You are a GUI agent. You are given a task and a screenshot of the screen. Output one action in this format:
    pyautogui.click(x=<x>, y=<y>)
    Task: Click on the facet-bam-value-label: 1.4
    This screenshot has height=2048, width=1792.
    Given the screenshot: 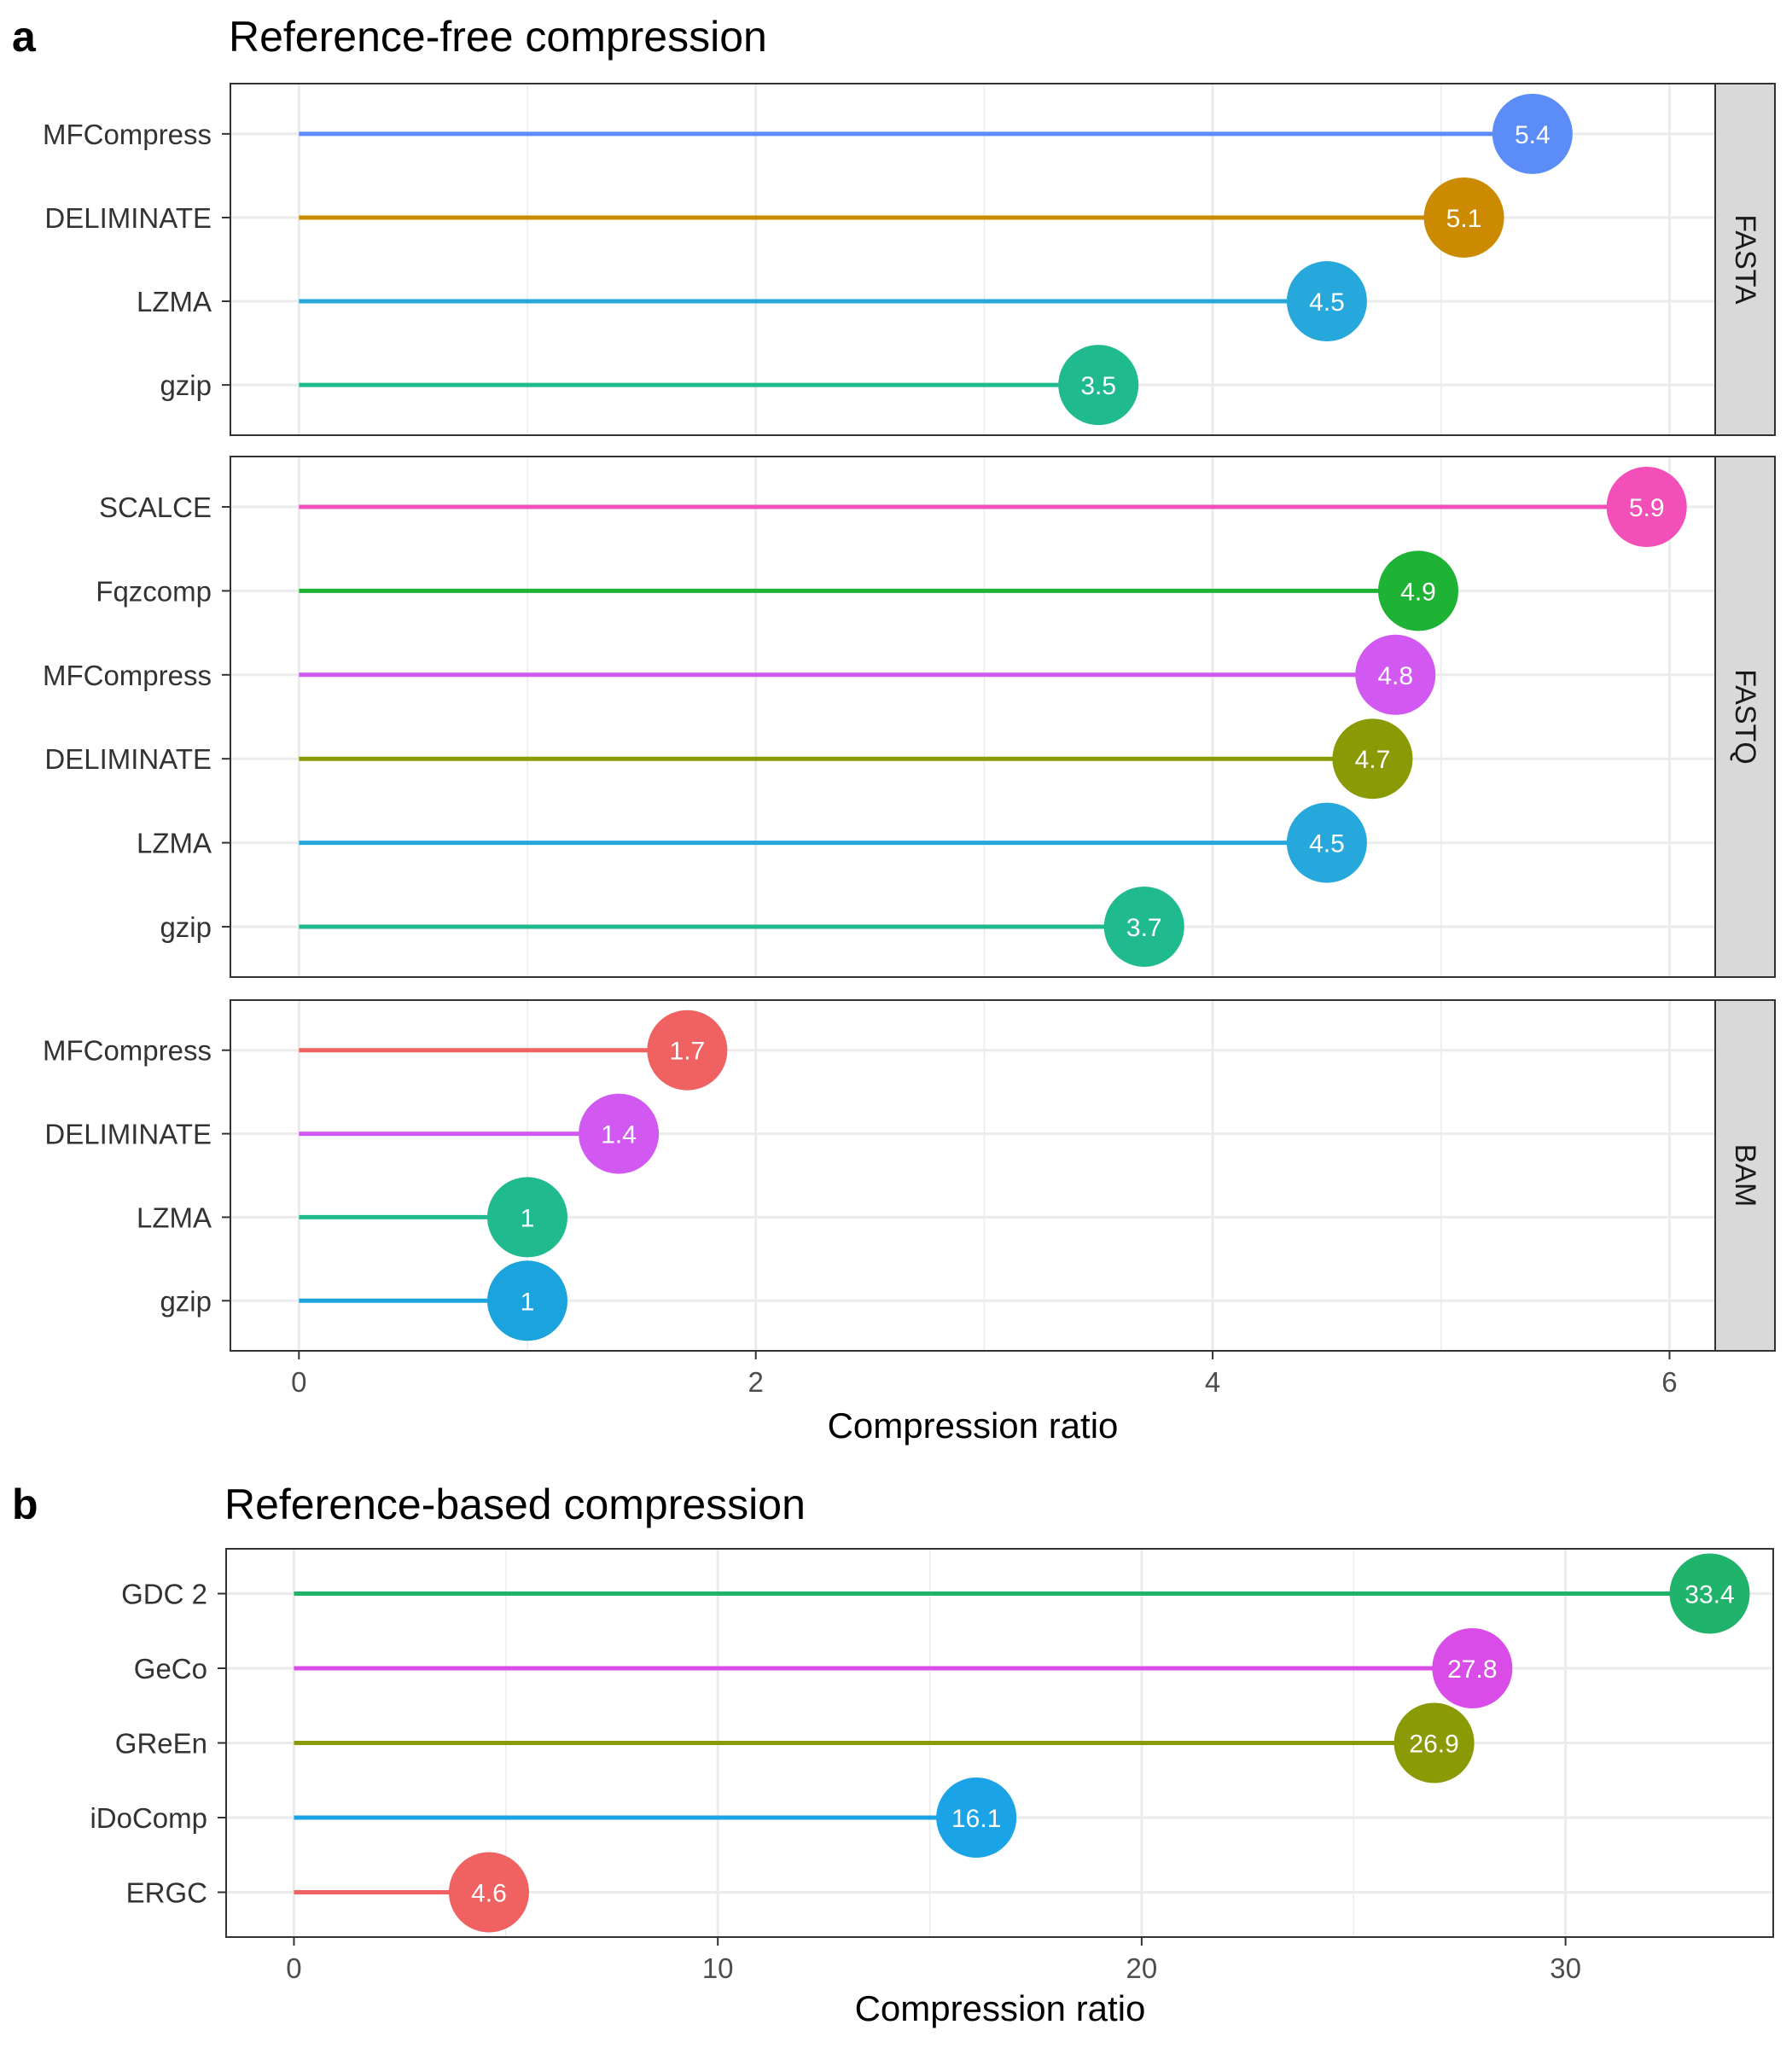 What is the action you would take?
    pyautogui.click(x=619, y=1135)
    